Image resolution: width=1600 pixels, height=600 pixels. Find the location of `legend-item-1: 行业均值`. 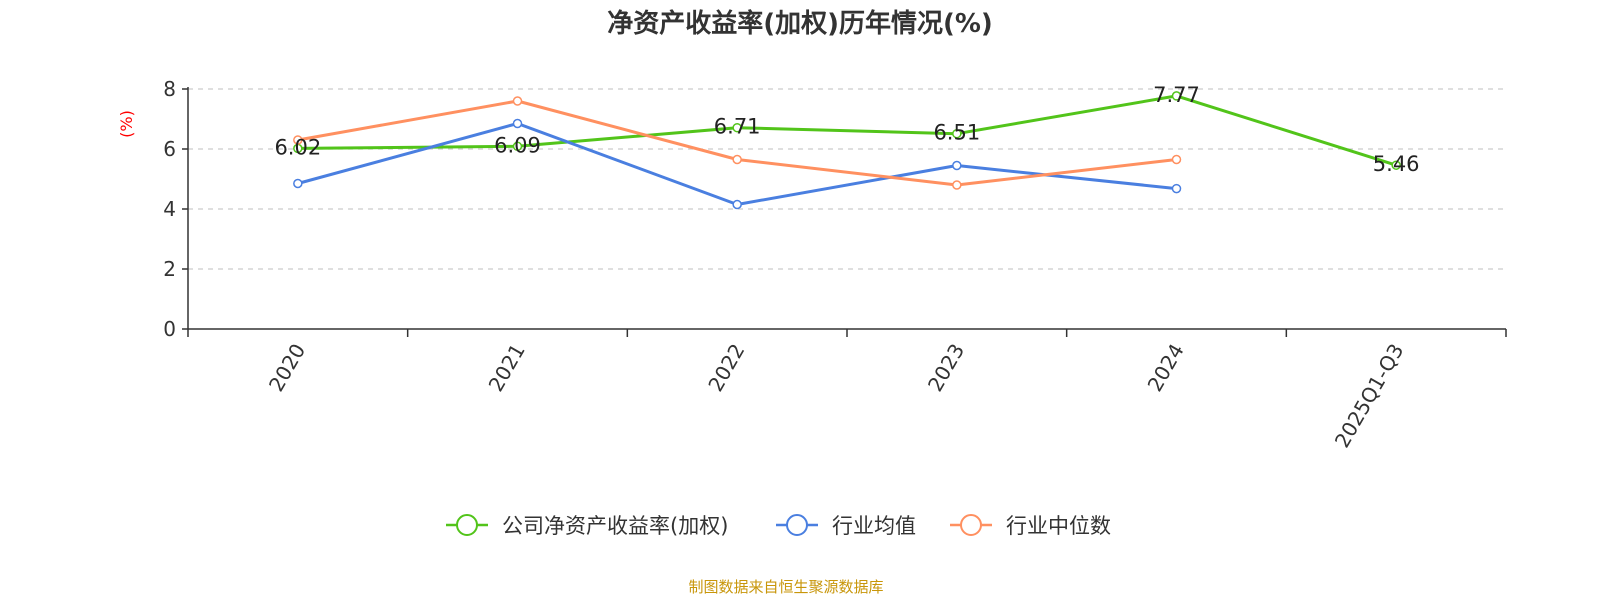

legend-item-1: 行业均值 is located at coordinates (846, 526).